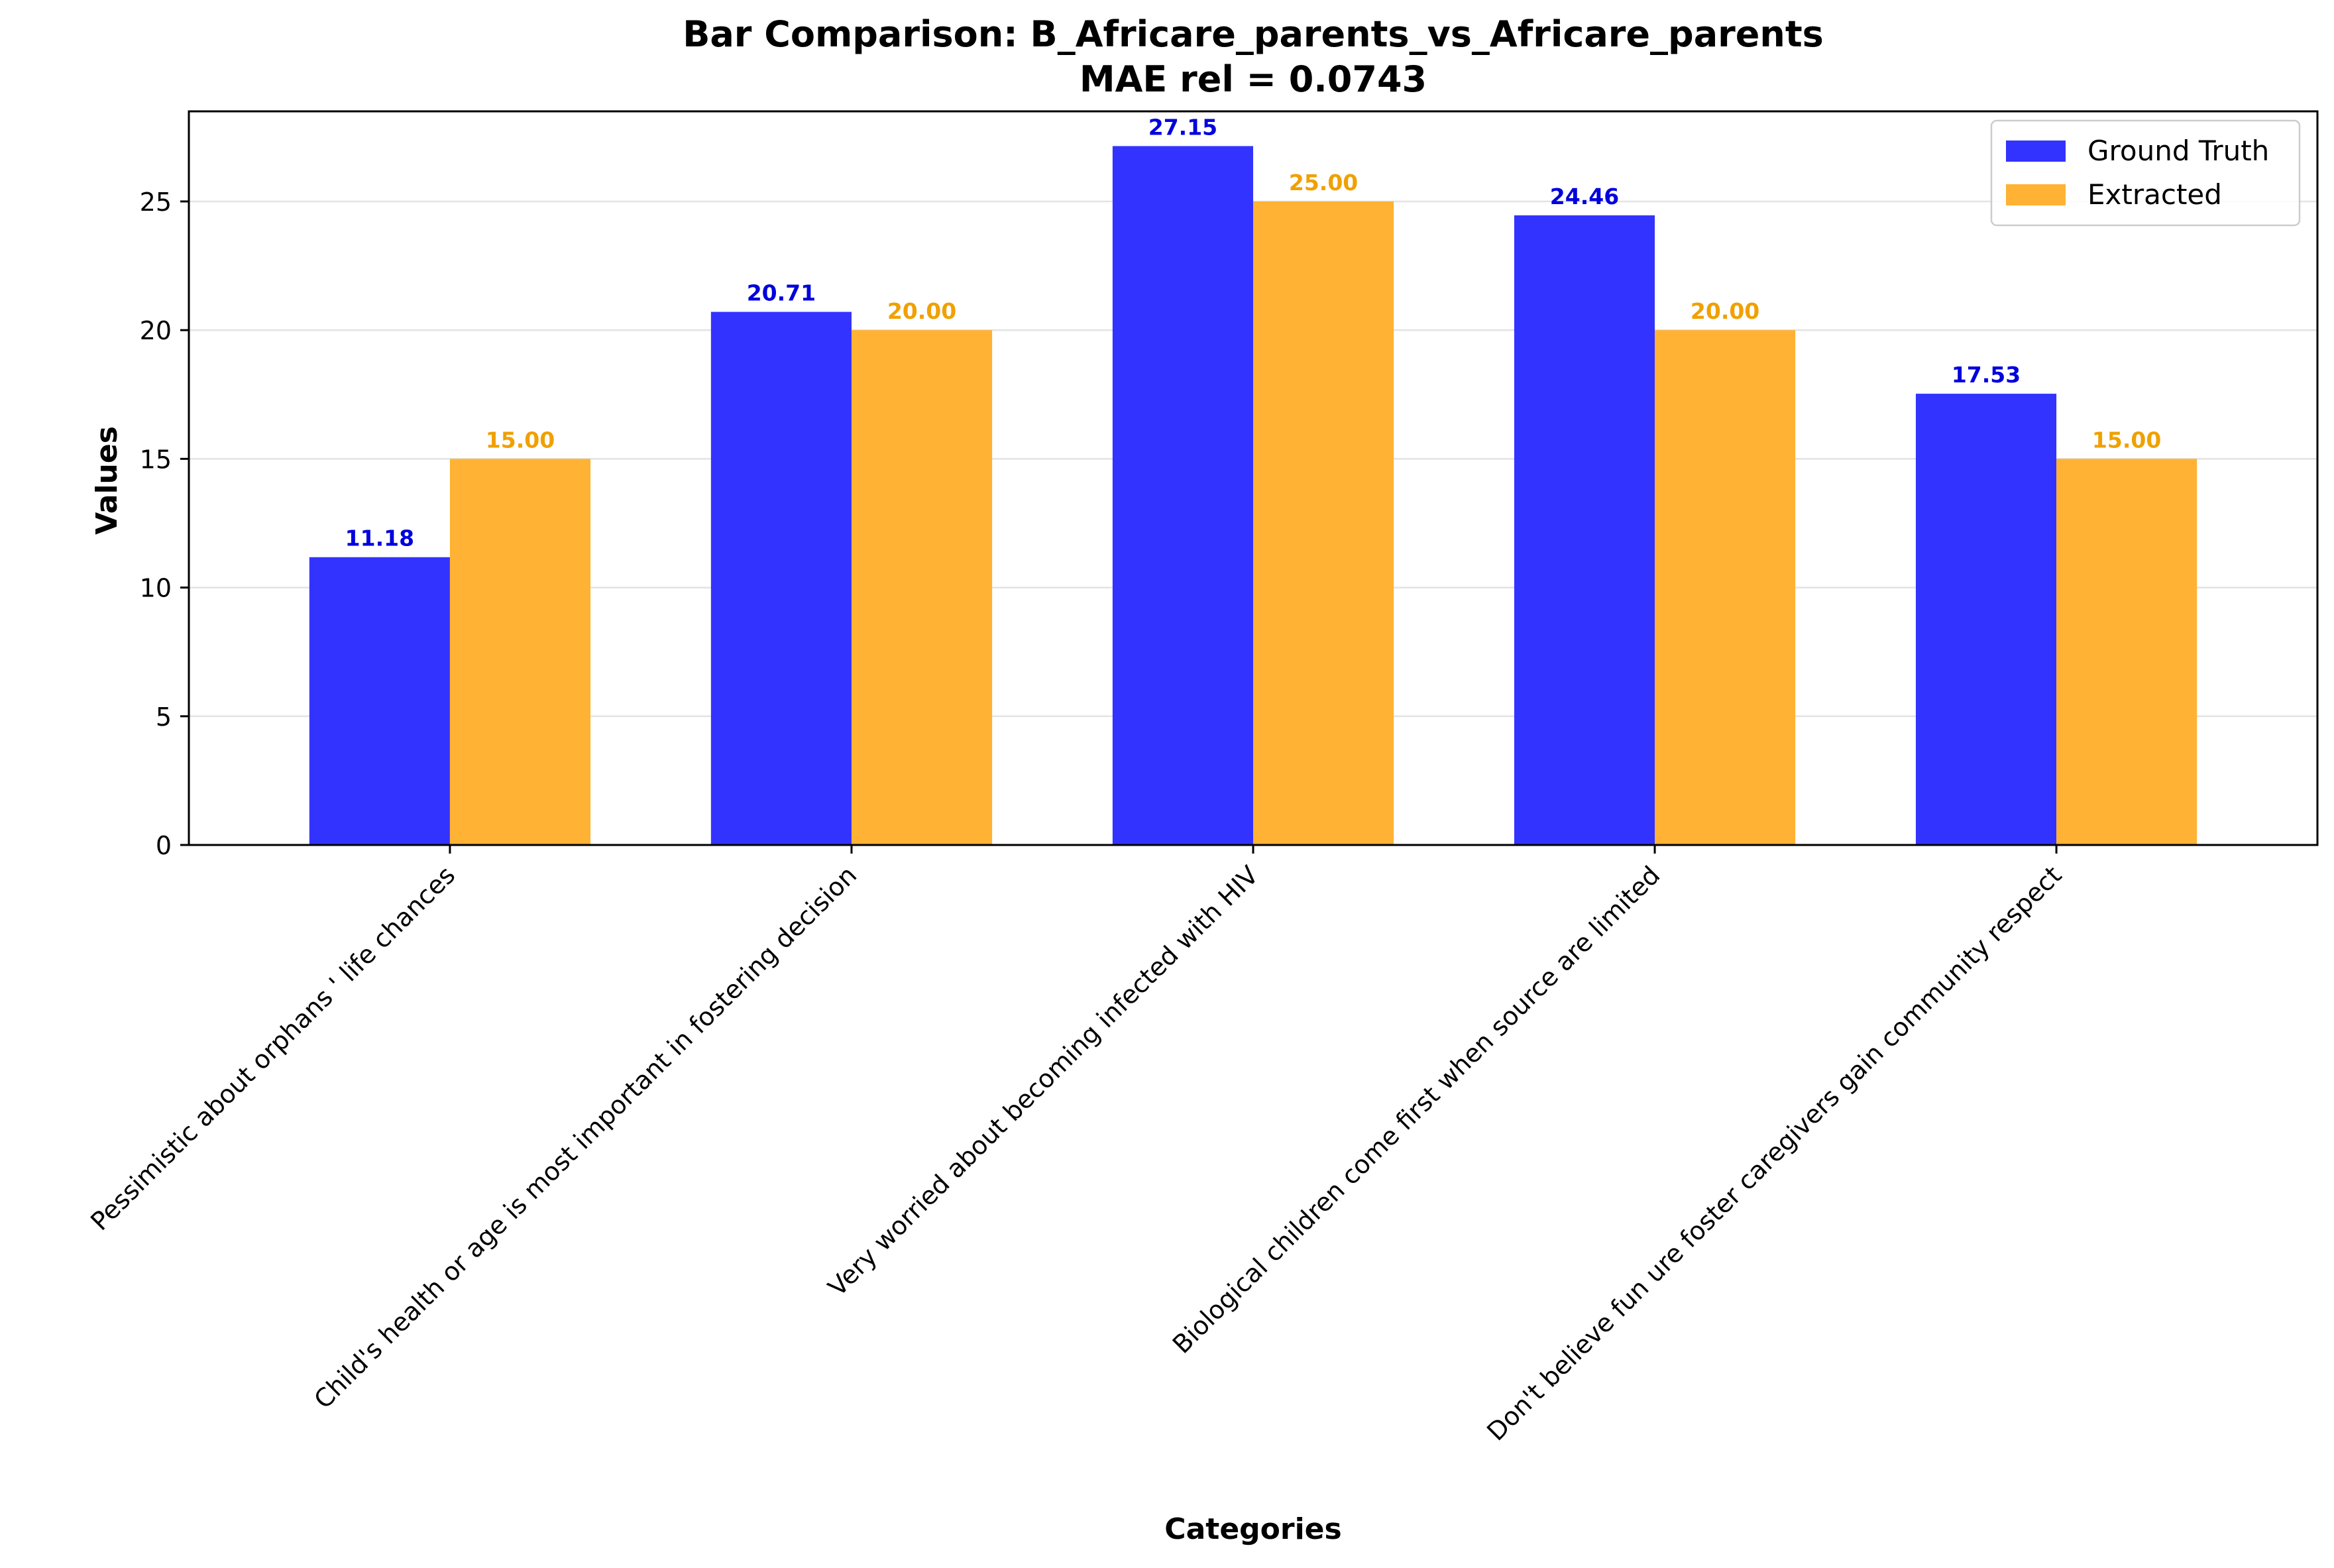 This screenshot has height=1568, width=2334. What do you see at coordinates (164, 717) in the screenshot?
I see `y-tick-label: 5` at bounding box center [164, 717].